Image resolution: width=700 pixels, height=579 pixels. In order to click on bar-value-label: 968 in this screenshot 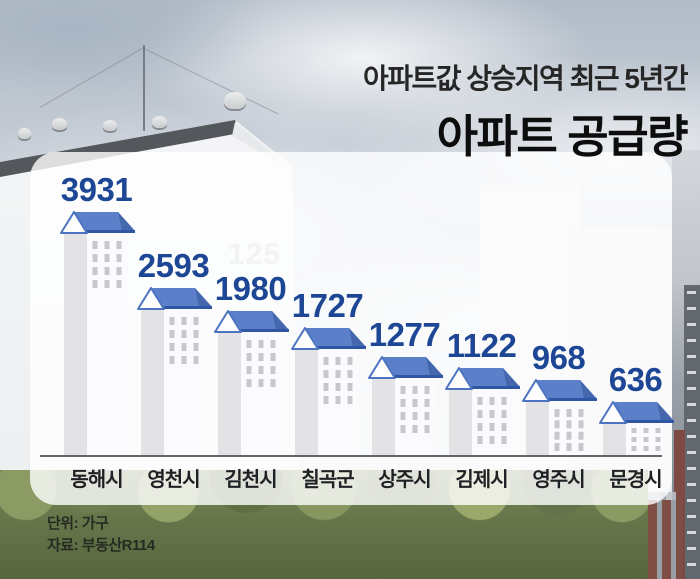, I will do `click(558, 358)`.